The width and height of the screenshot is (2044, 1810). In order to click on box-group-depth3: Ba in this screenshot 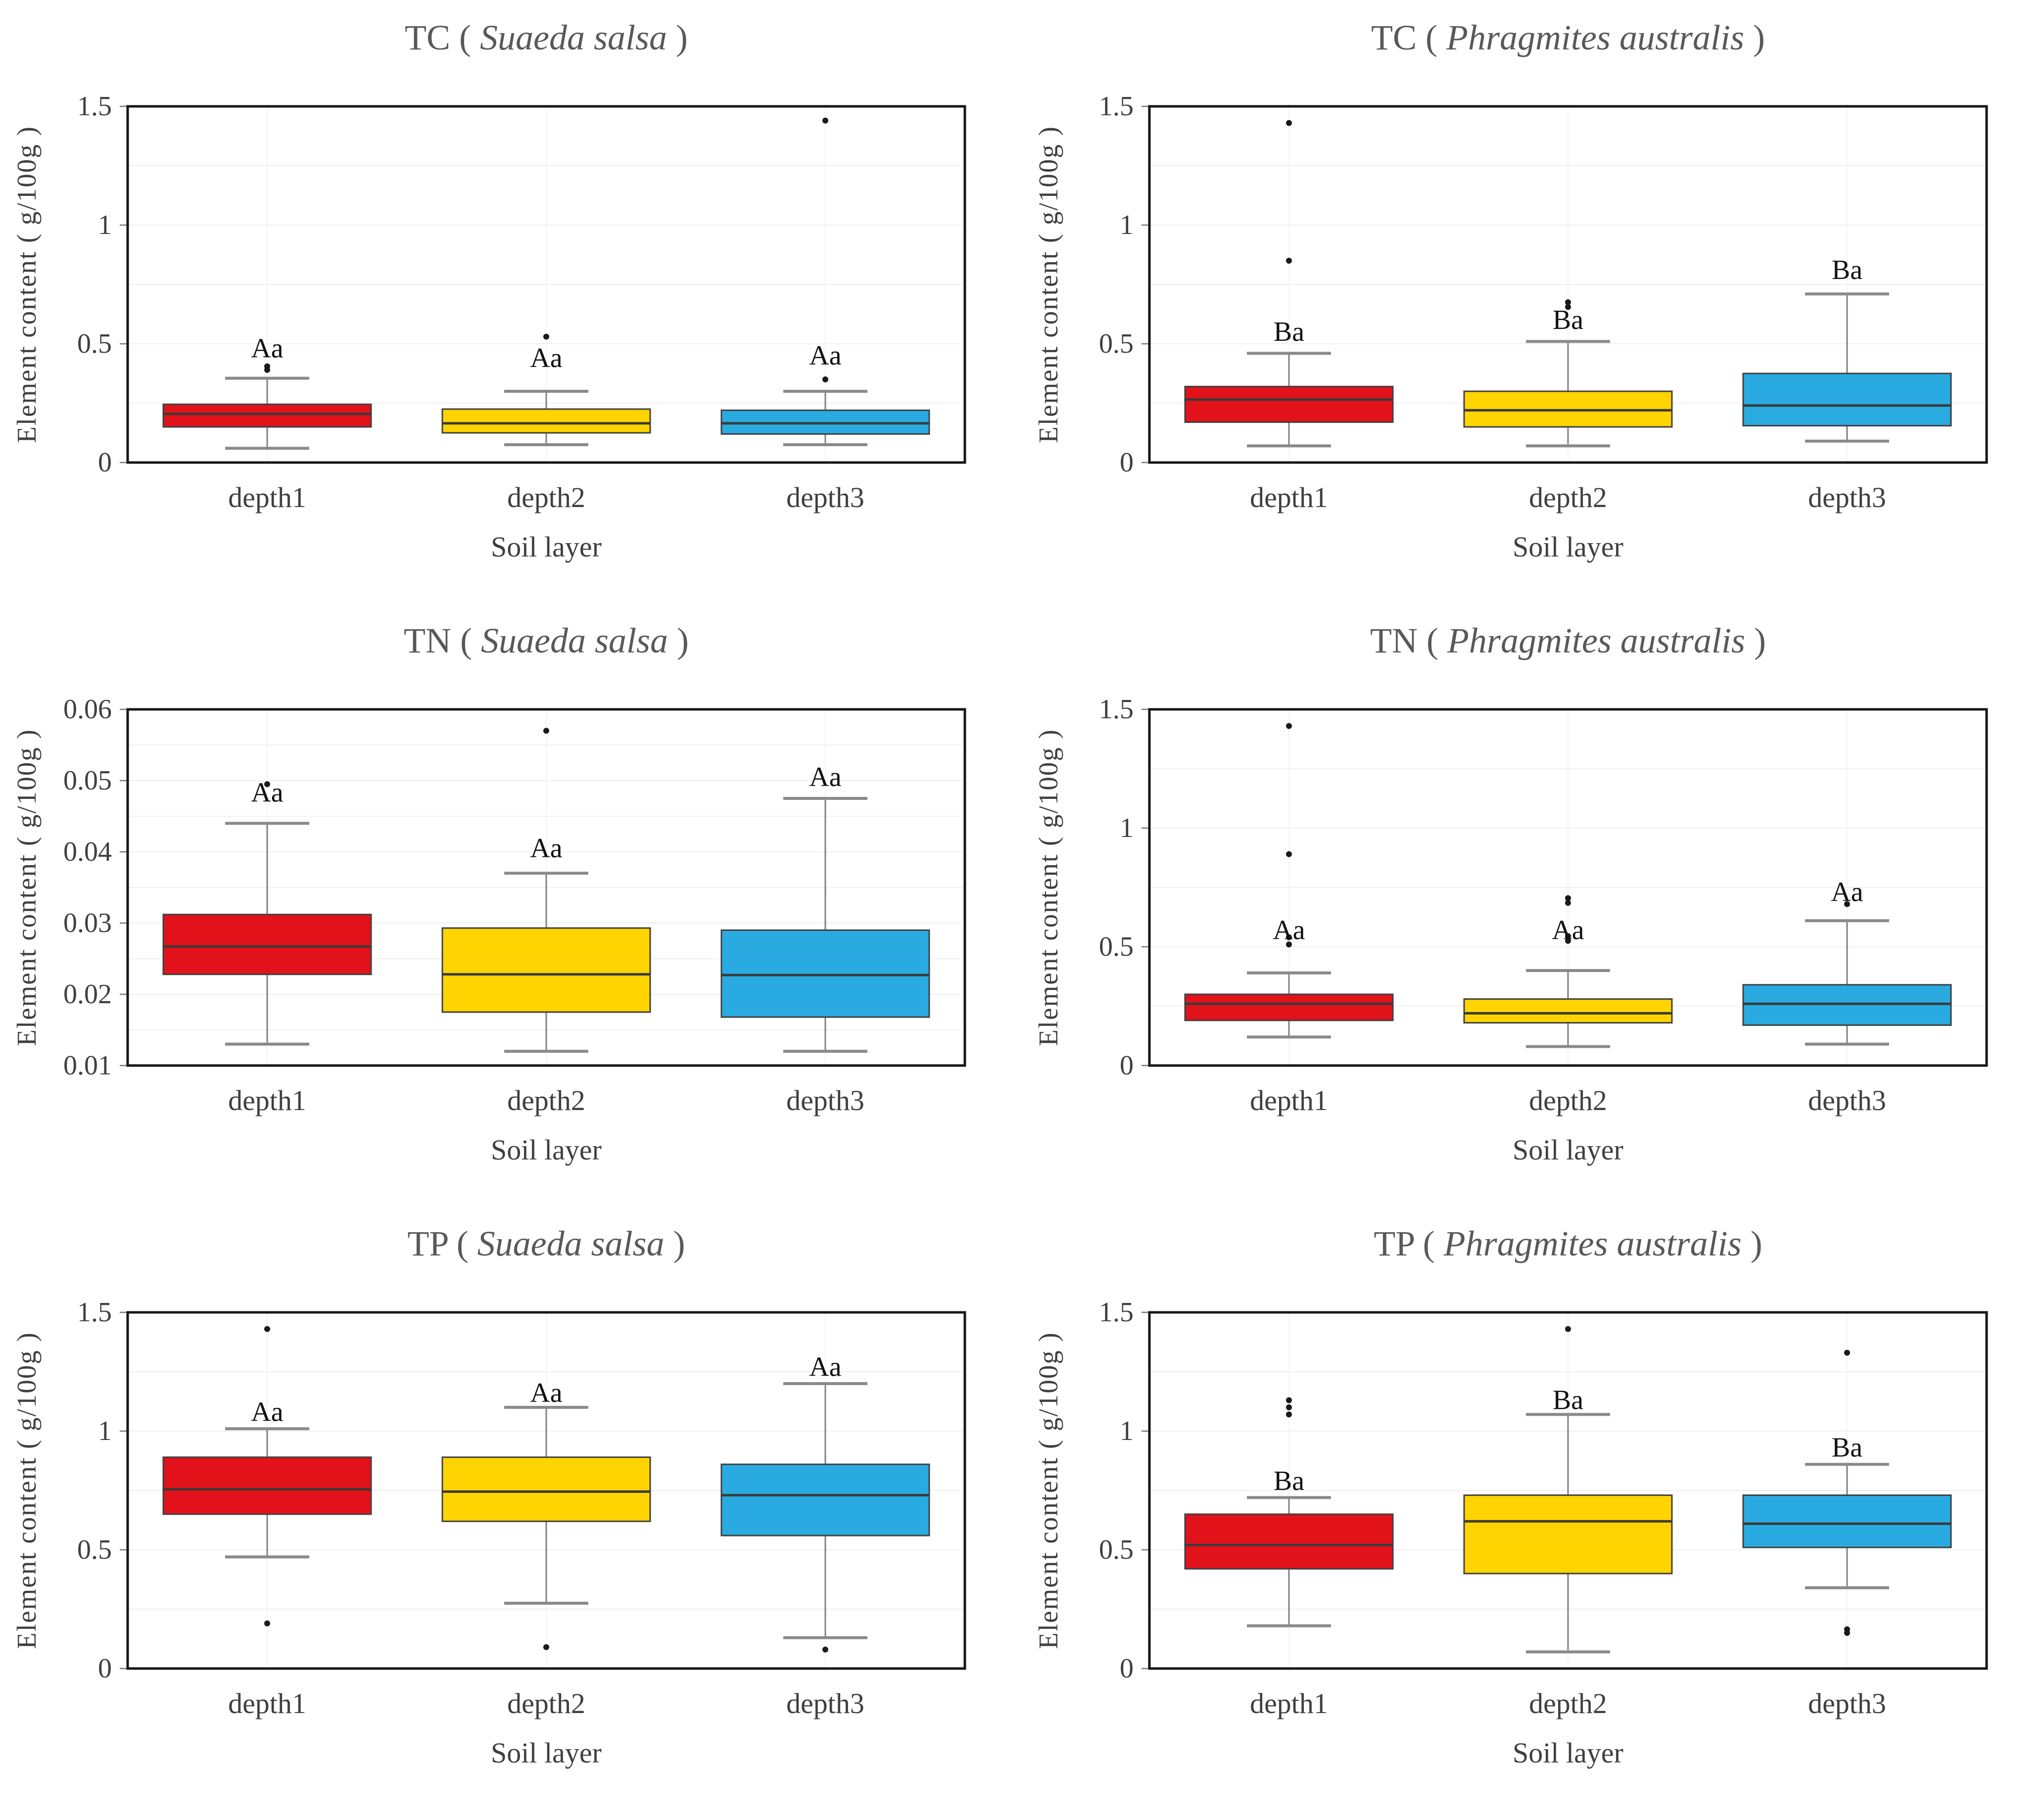, I will do `click(1847, 349)`.